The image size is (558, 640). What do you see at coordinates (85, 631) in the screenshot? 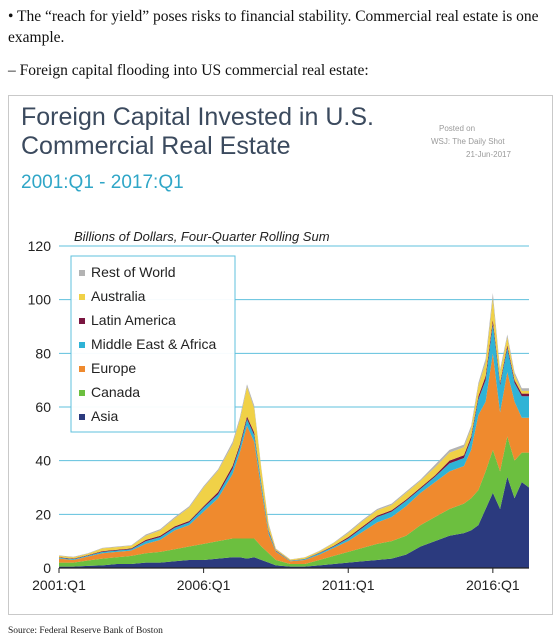
I see `source-note: Source: Federal Reserve Bank of Boston` at bounding box center [85, 631].